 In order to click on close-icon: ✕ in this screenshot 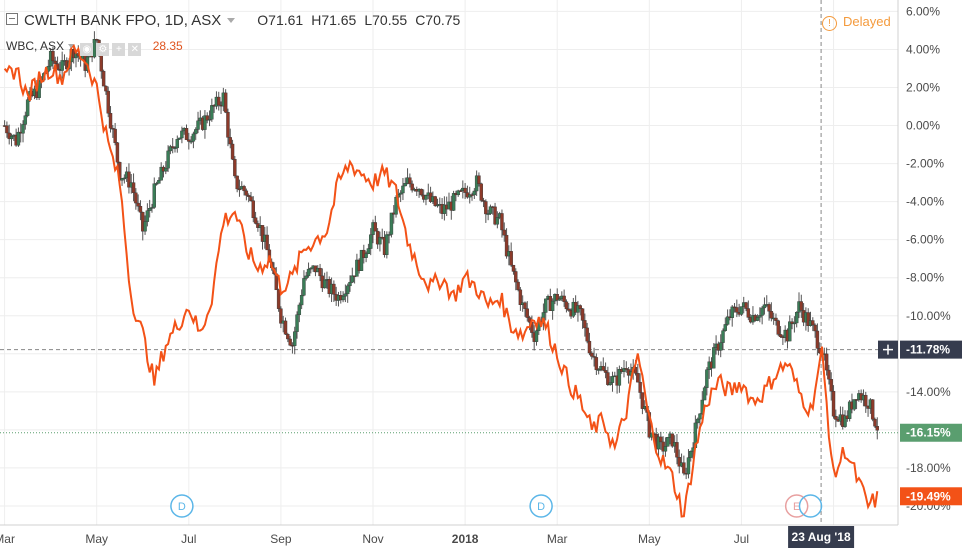, I will do `click(135, 49)`.